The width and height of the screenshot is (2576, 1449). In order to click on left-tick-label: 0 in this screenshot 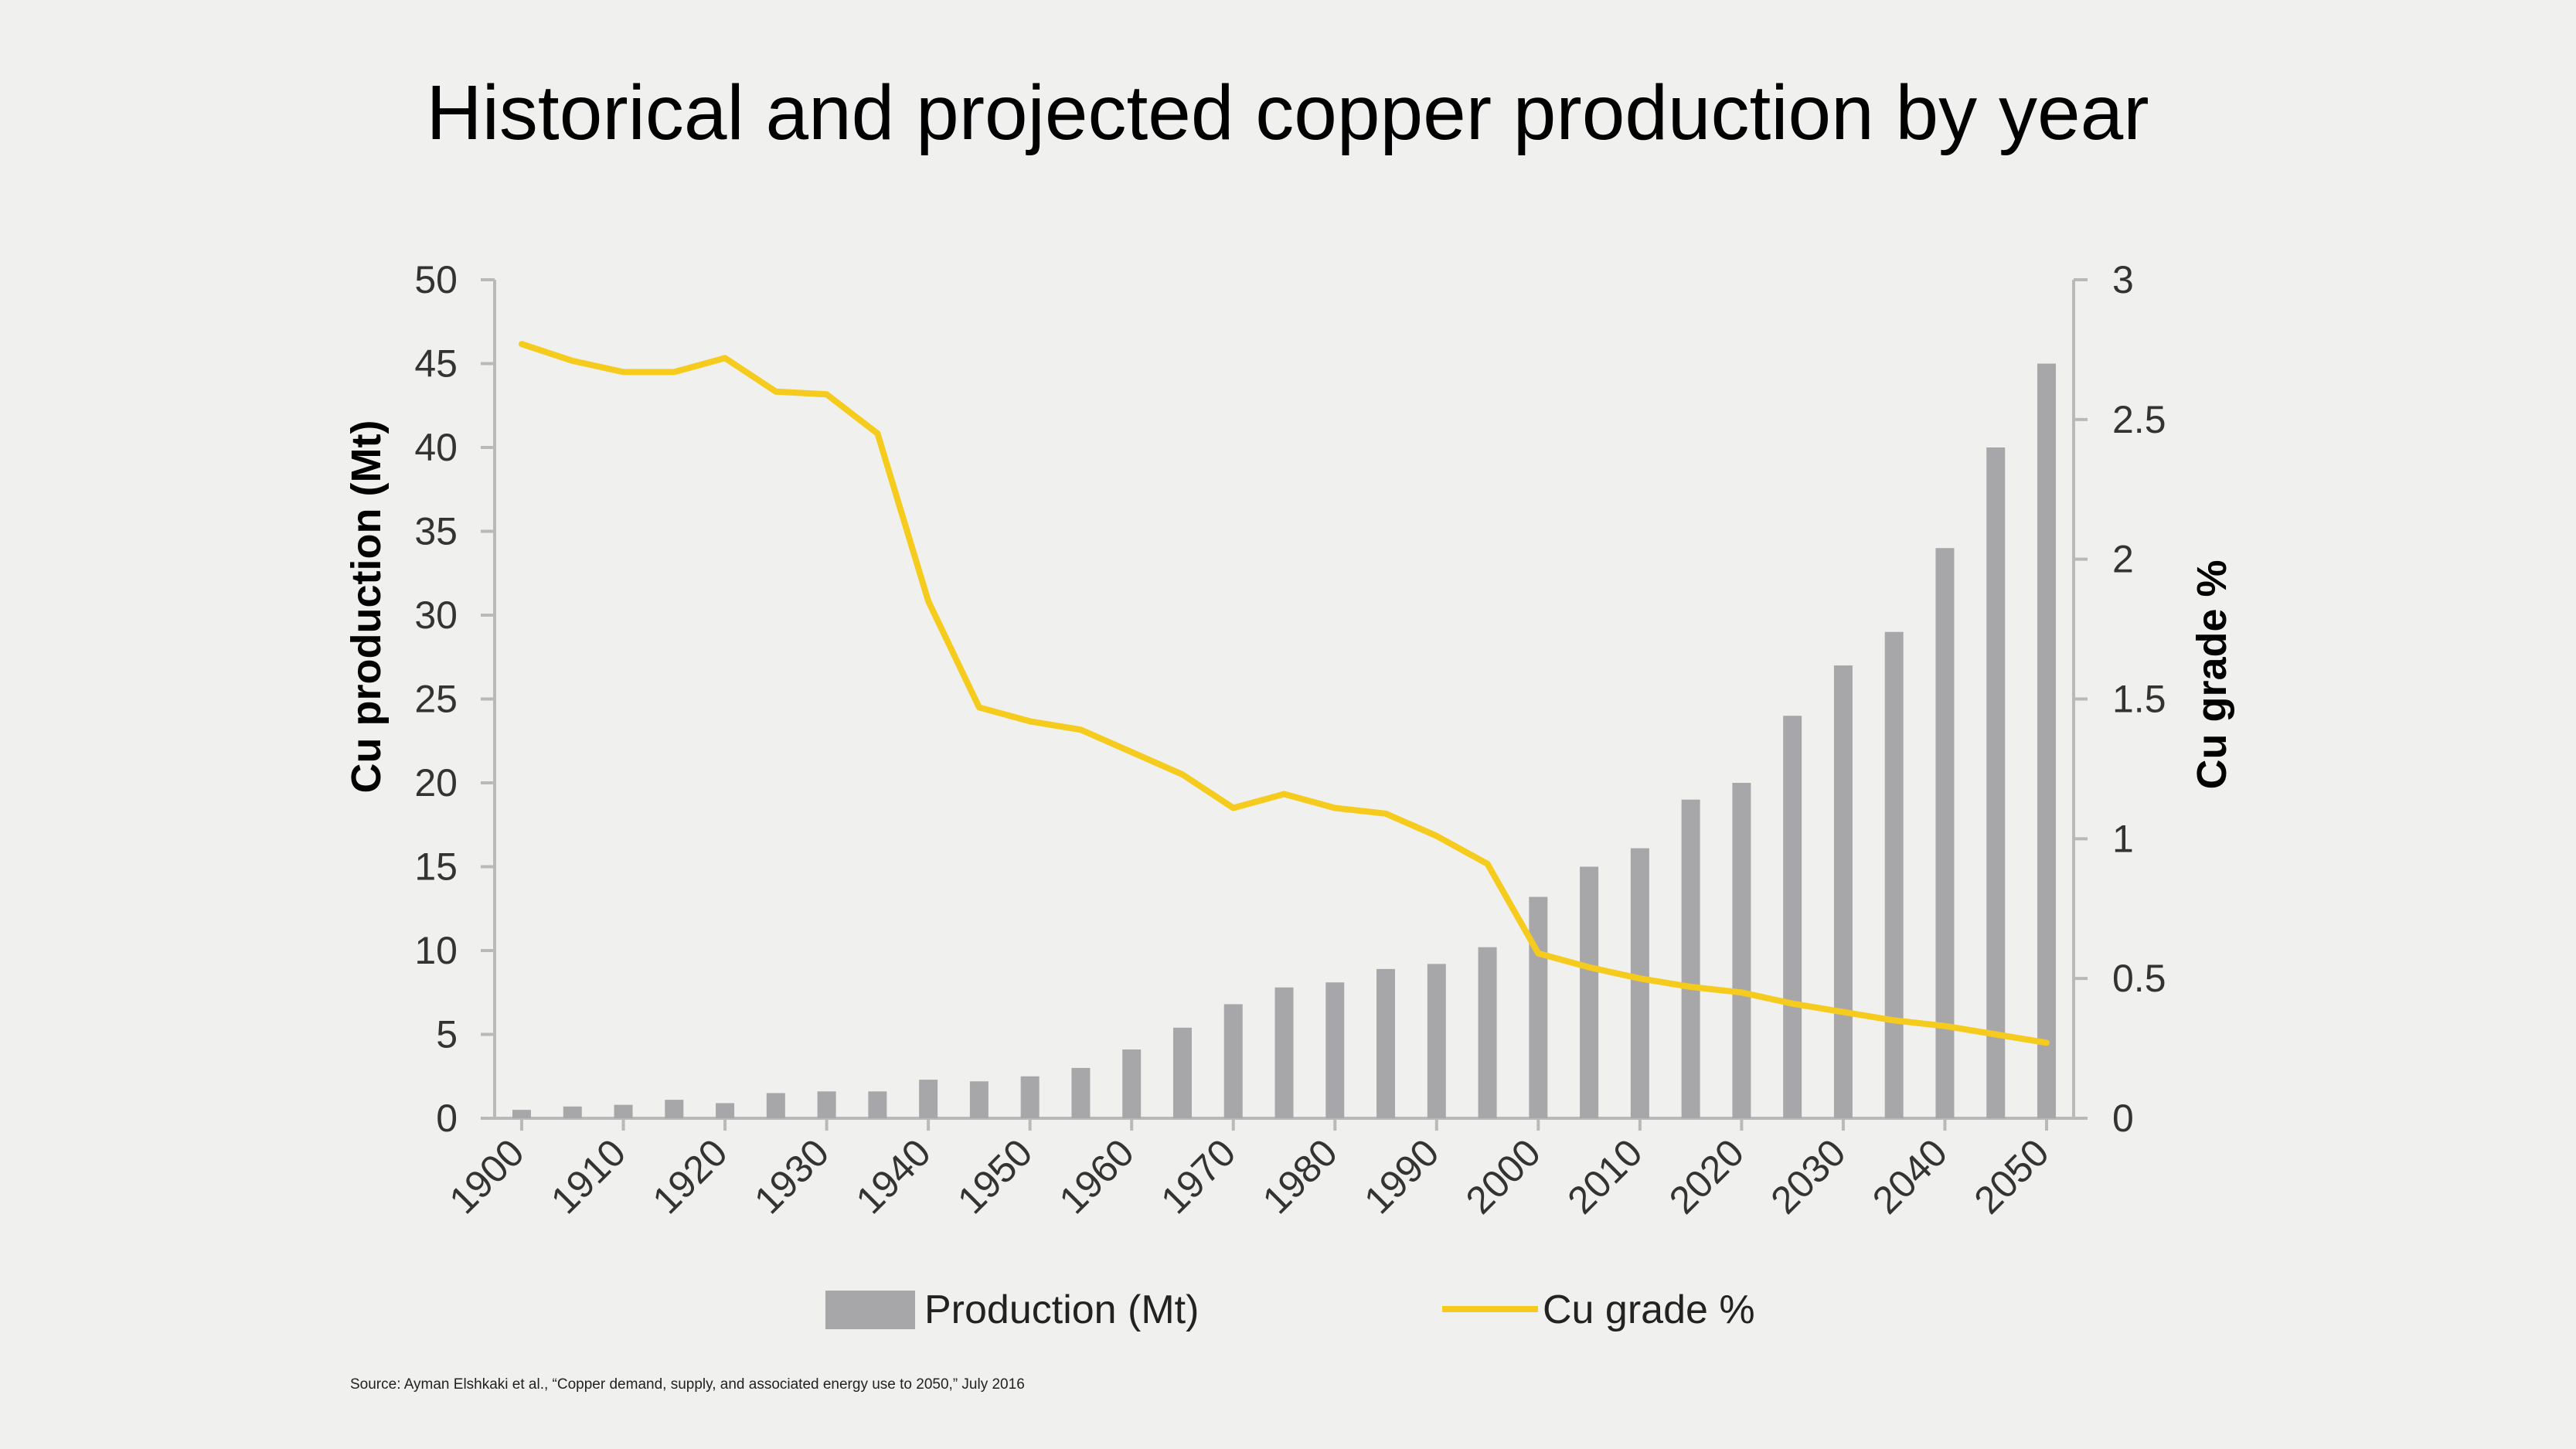, I will do `click(447, 1119)`.